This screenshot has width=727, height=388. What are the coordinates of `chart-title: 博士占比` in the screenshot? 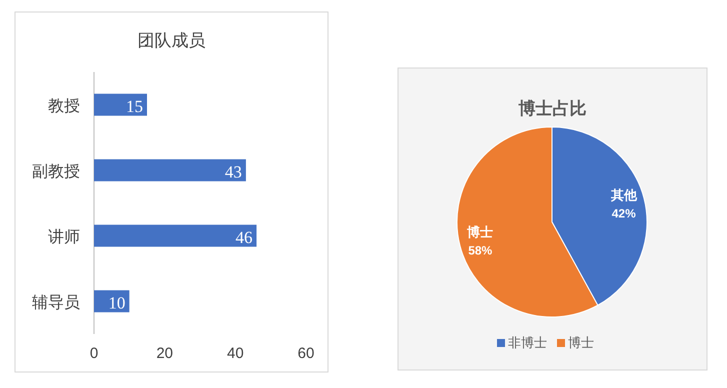 It's located at (552, 108).